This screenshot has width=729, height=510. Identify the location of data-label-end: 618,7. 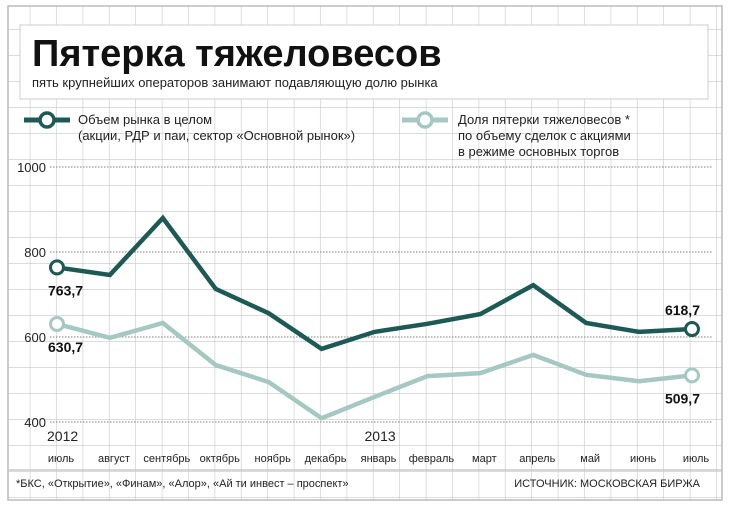
(682, 310).